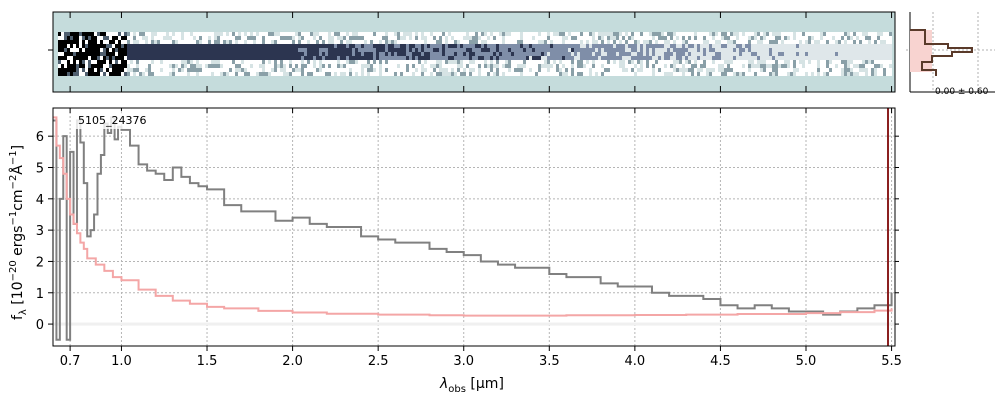 Image resolution: width=1000 pixels, height=400 pixels. What do you see at coordinates (18, 147) in the screenshot?
I see `y-label-close: ]` at bounding box center [18, 147].